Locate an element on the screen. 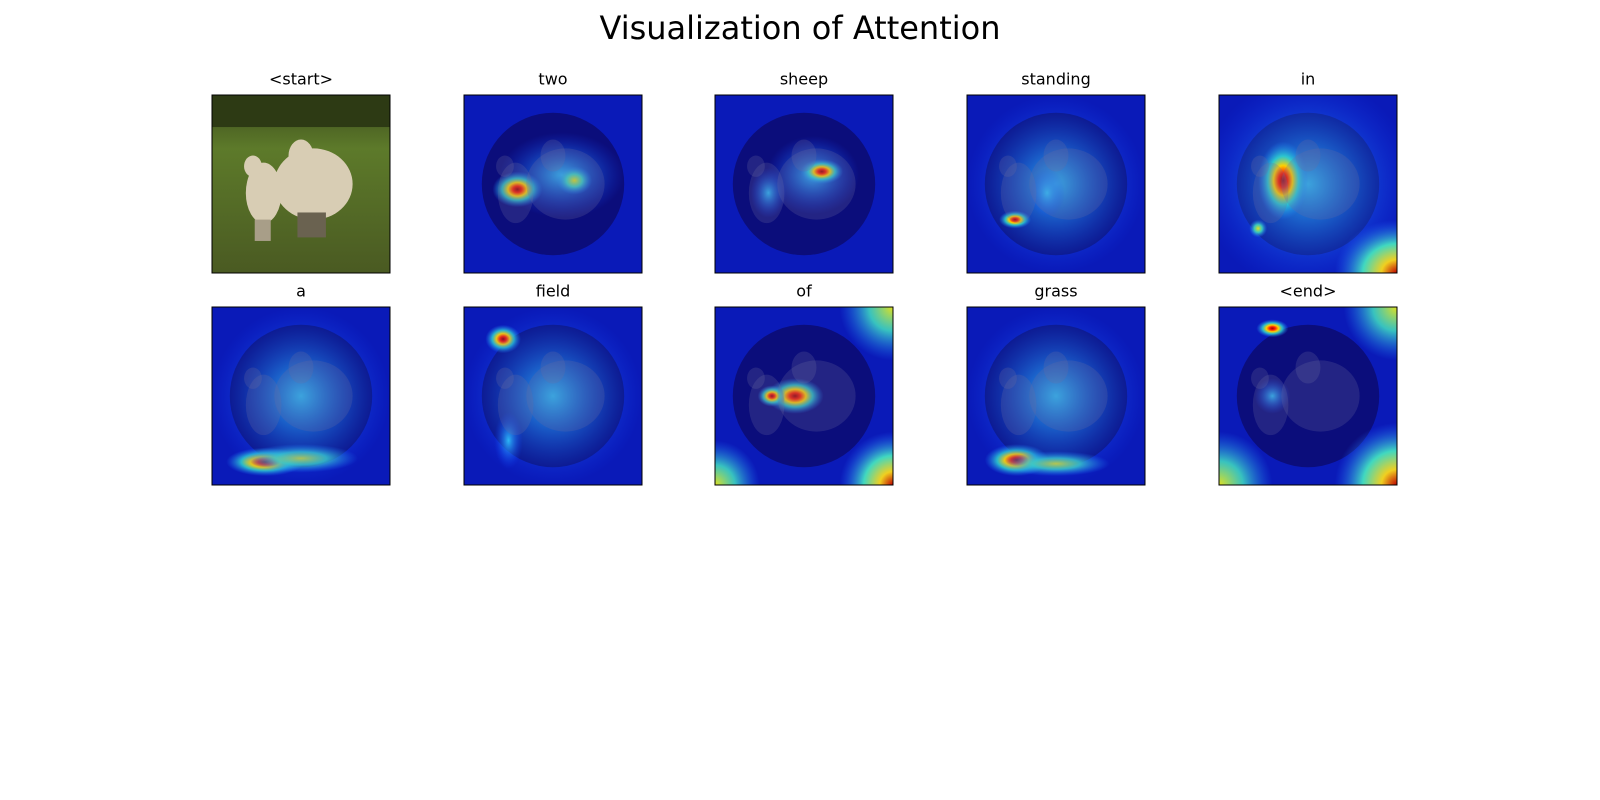 The image size is (1600, 800). panel-label: in is located at coordinates (1308, 79).